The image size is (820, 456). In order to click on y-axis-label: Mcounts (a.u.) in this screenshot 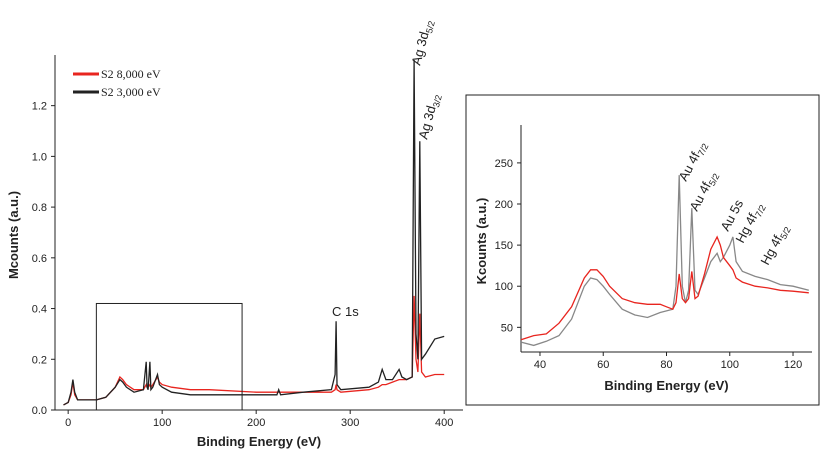, I will do `click(13, 235)`.